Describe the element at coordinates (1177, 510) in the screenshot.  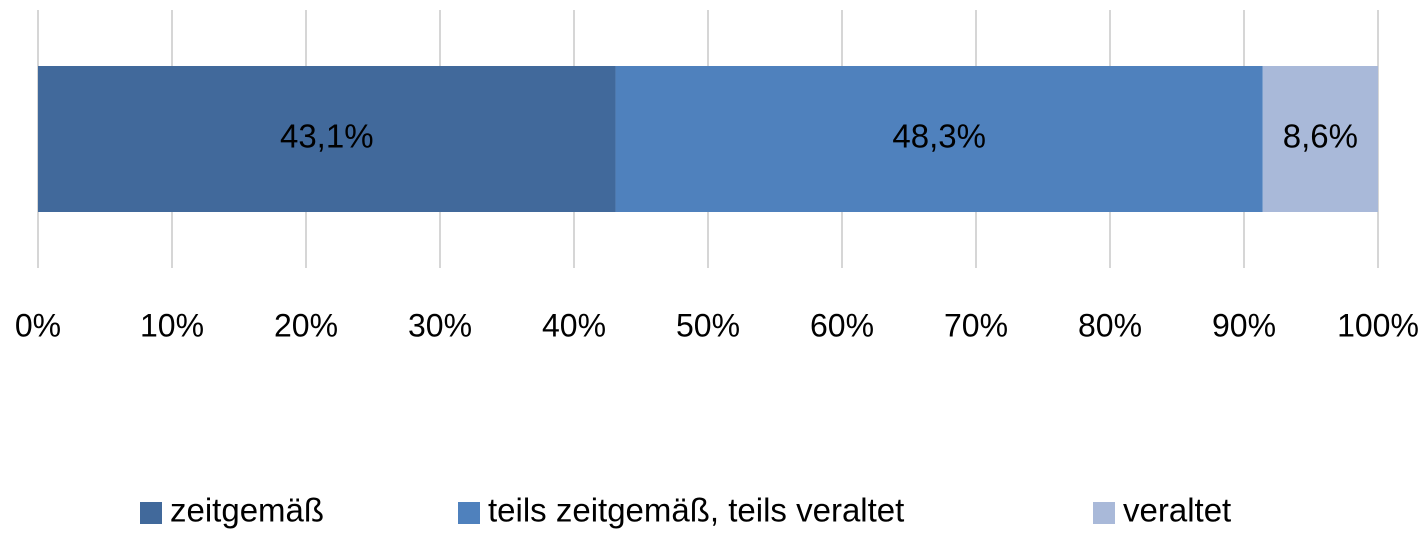
I see `legend-label: veraltet` at that location.